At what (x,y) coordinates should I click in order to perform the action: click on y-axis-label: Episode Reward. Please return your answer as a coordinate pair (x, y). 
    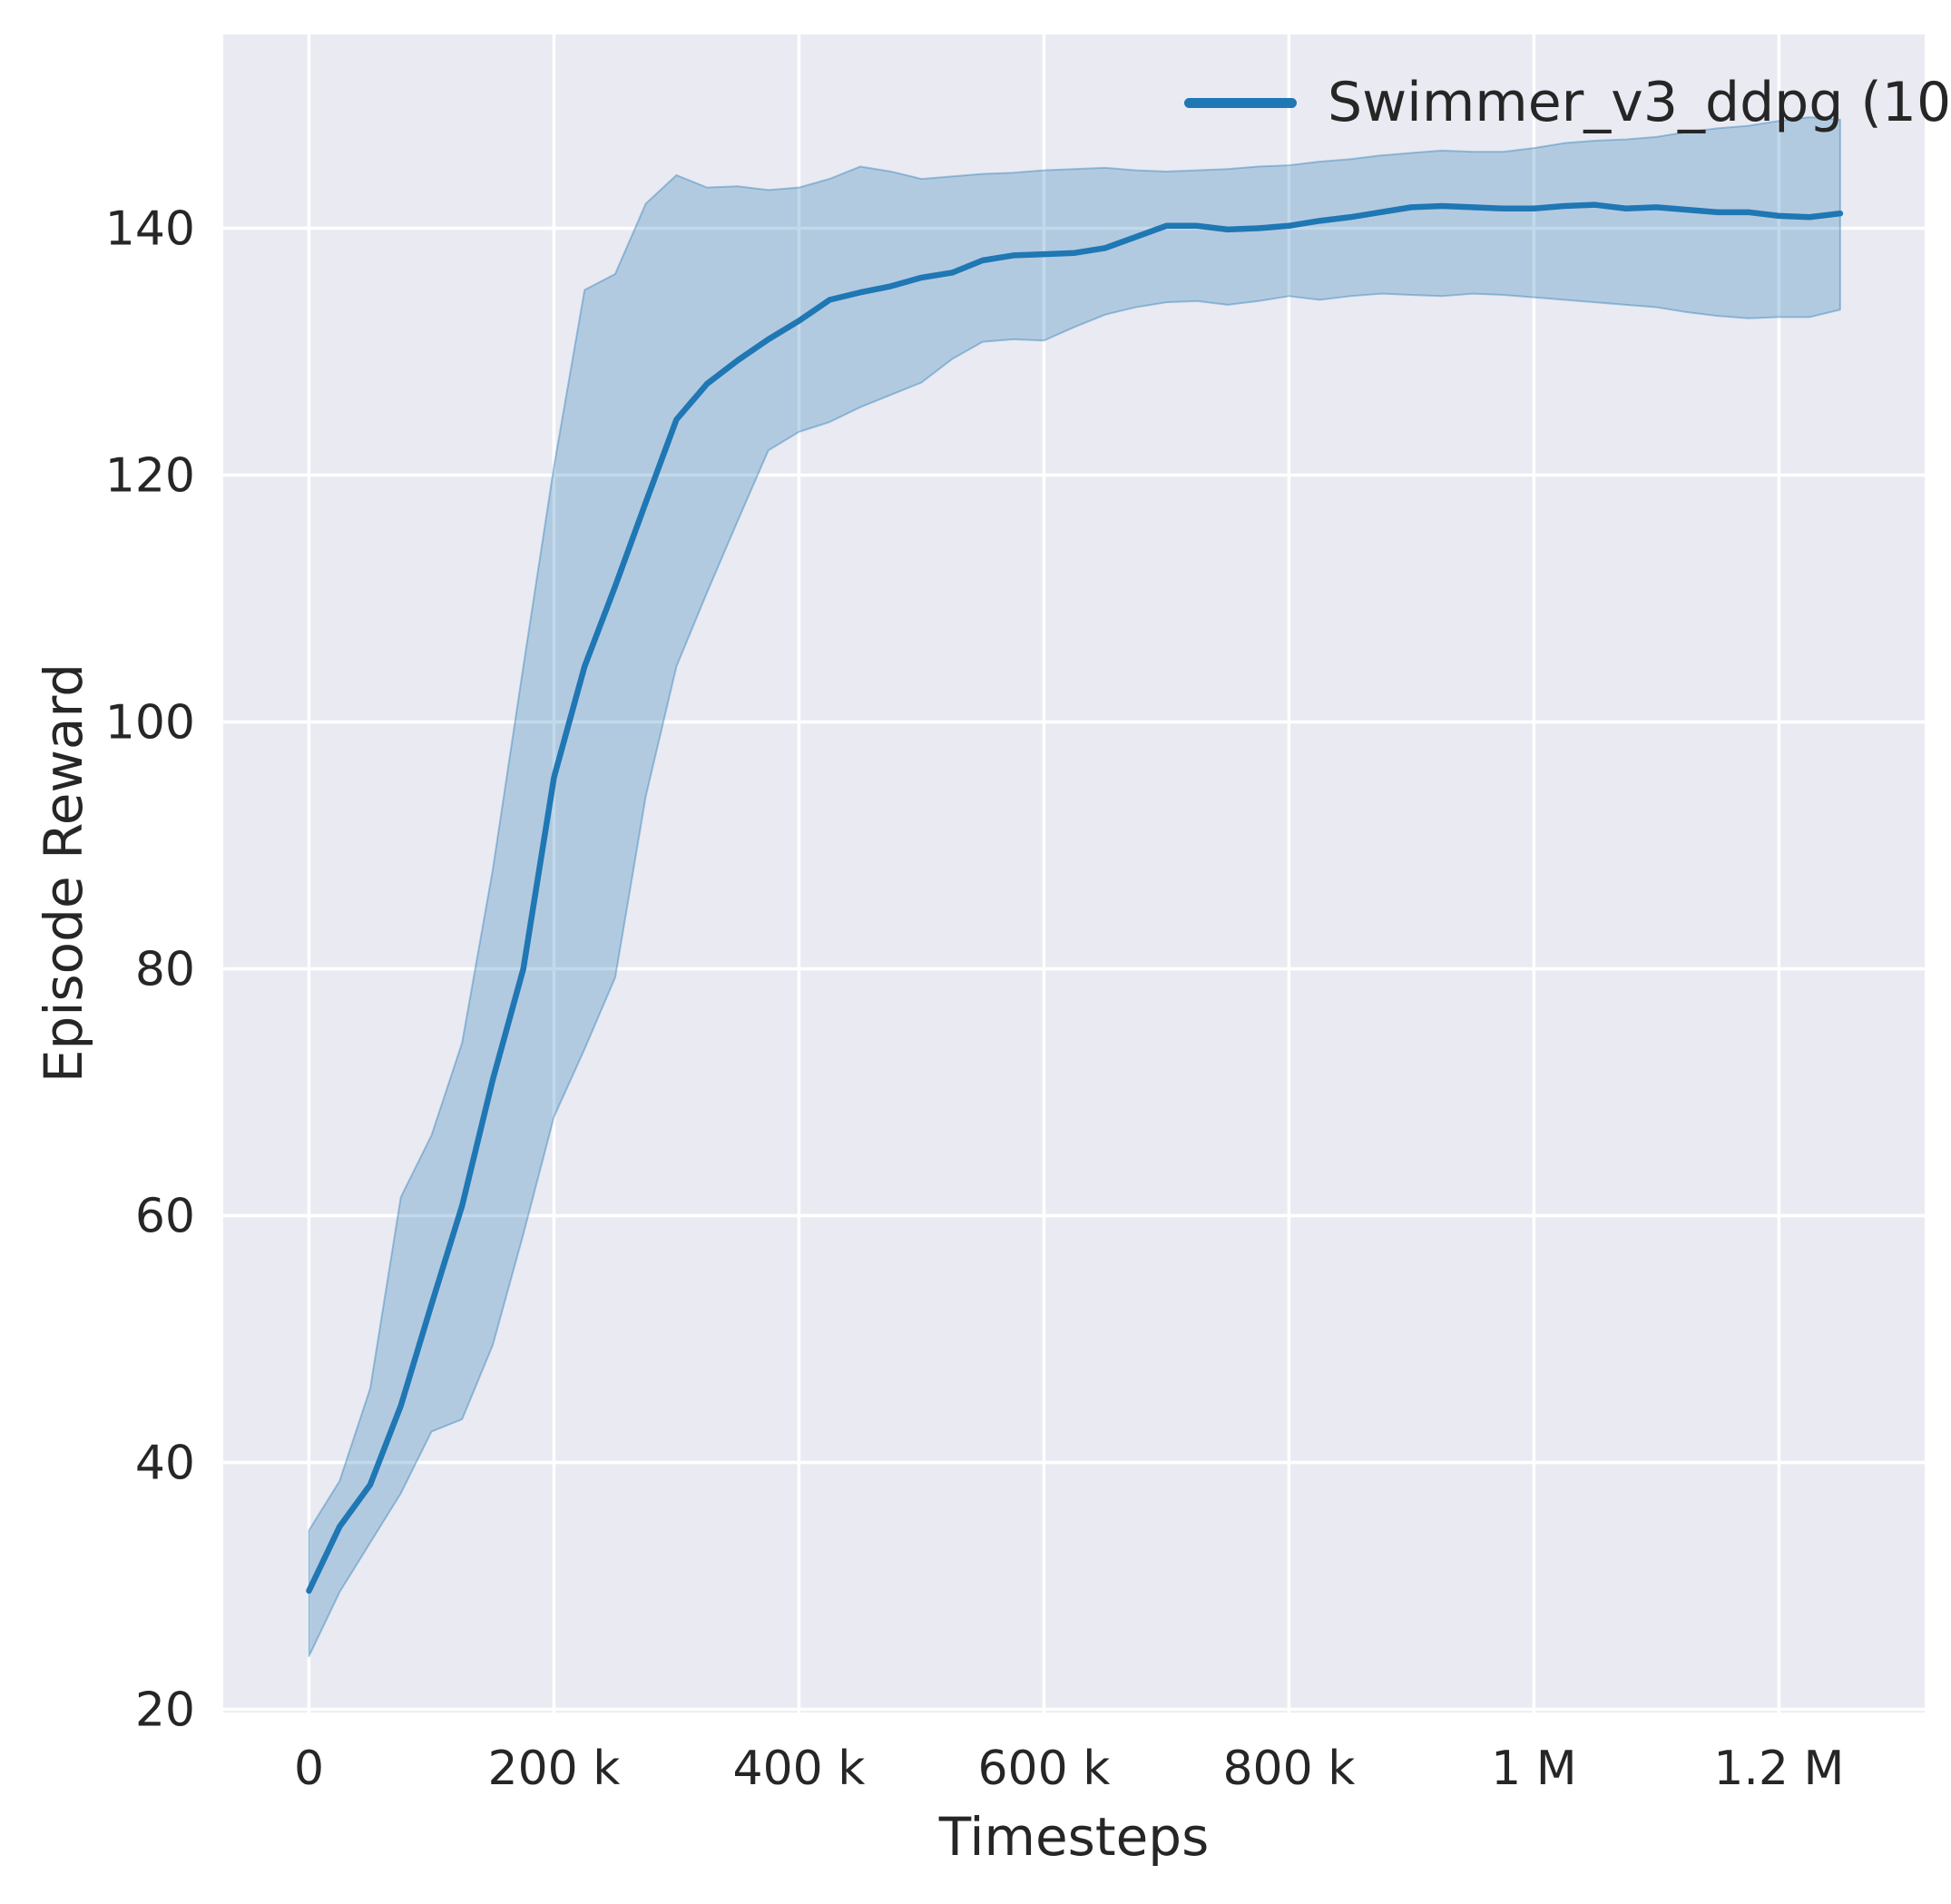
    Looking at the image, I should click on (64, 873).